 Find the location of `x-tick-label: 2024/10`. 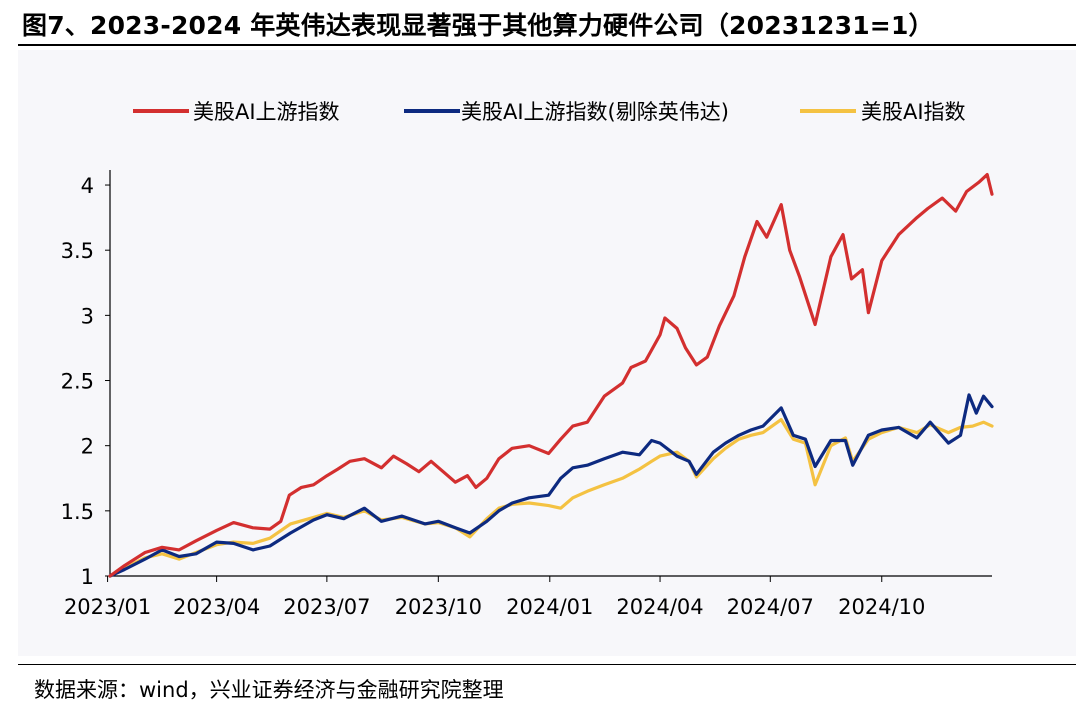

x-tick-label: 2024/10 is located at coordinates (881, 607).